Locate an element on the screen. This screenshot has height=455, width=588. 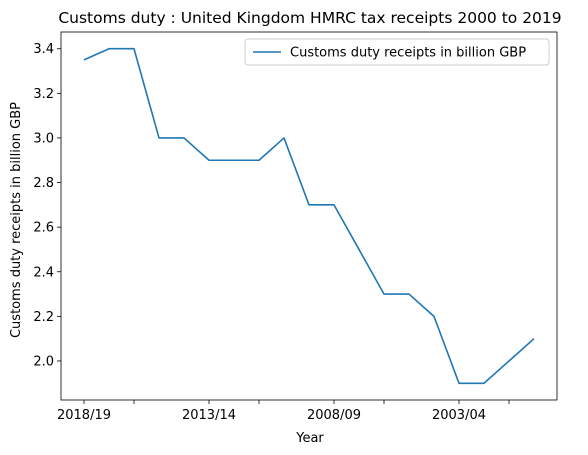
x-tick-label: 2003/04 is located at coordinates (459, 415).